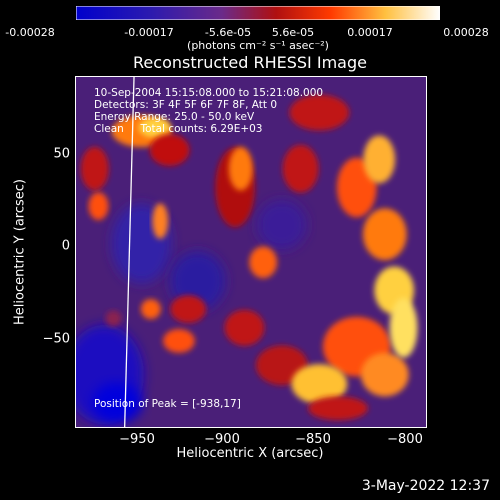 The height and width of the screenshot is (500, 500). Describe the element at coordinates (167, 404) in the screenshot. I see `annotation-peak-position: Position of Peak = [-938,17]` at that location.